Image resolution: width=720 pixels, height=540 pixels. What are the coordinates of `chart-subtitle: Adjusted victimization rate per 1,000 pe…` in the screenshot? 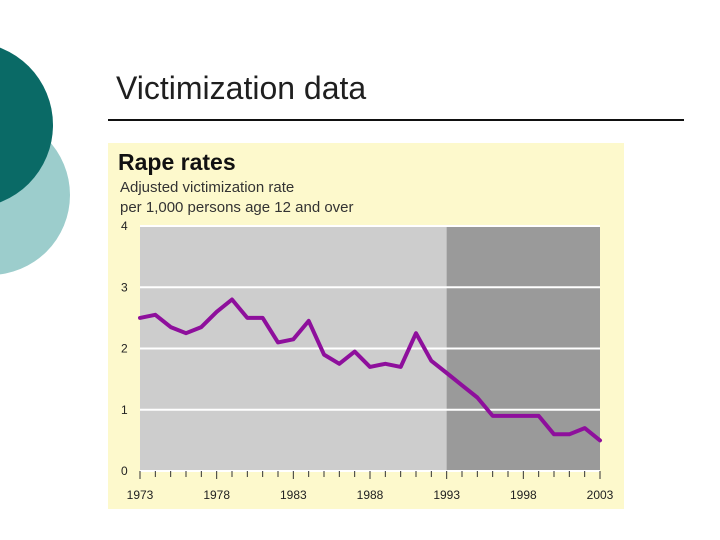 It's located at (237, 198).